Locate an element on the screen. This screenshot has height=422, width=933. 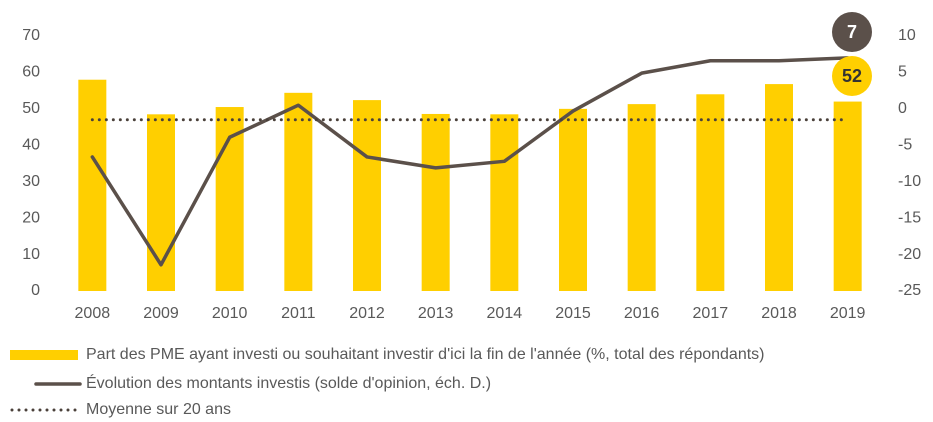
x-tick-label: 2017 is located at coordinates (711, 313).